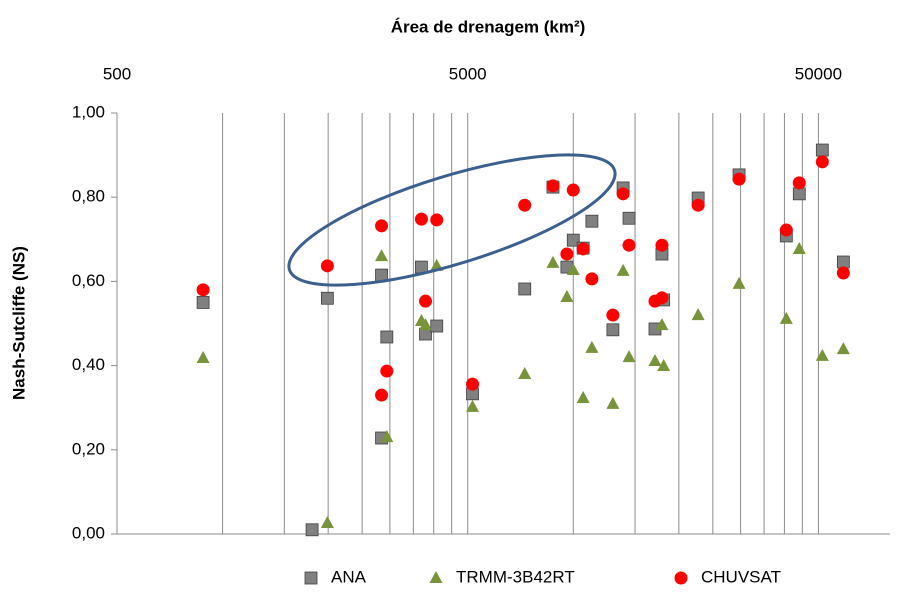 The image size is (912, 595). What do you see at coordinates (117, 73) in the screenshot?
I see `x-tick-label: 500` at bounding box center [117, 73].